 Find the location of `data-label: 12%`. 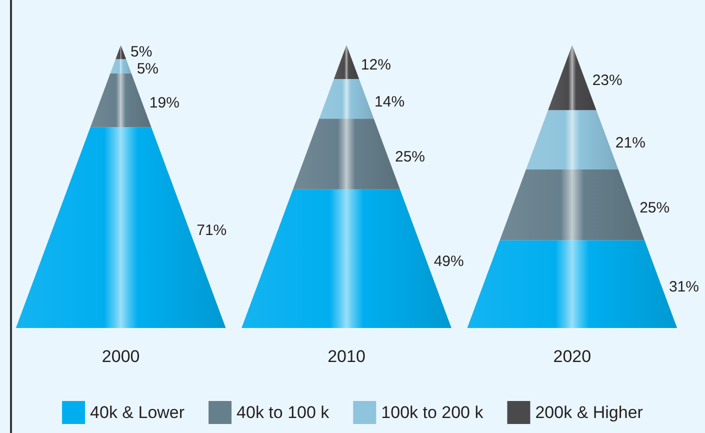

data-label: 12% is located at coordinates (375, 65).